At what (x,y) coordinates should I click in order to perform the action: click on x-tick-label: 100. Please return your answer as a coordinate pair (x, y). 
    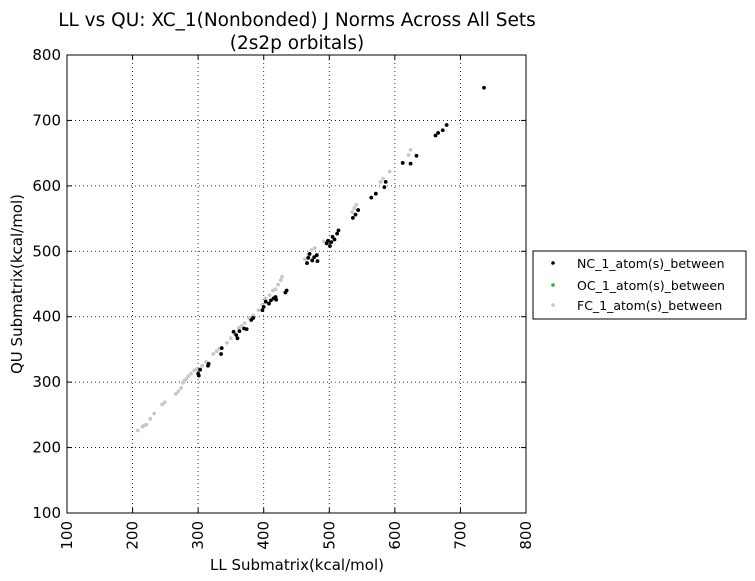
    Looking at the image, I should click on (67, 535).